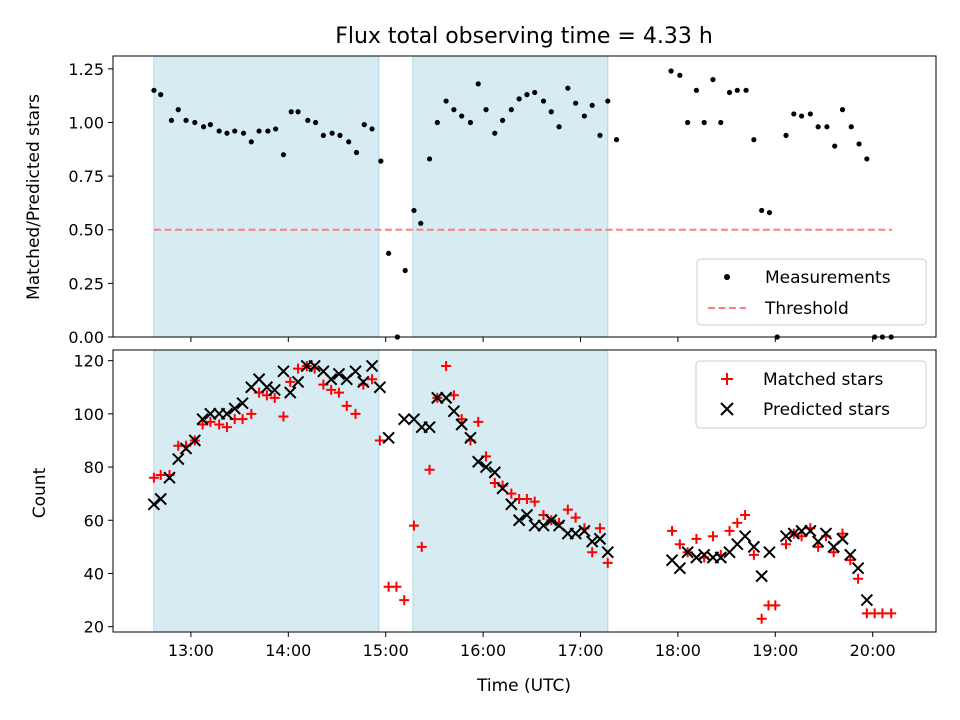  I want to click on x-tick-label: 13:00, so click(191, 650).